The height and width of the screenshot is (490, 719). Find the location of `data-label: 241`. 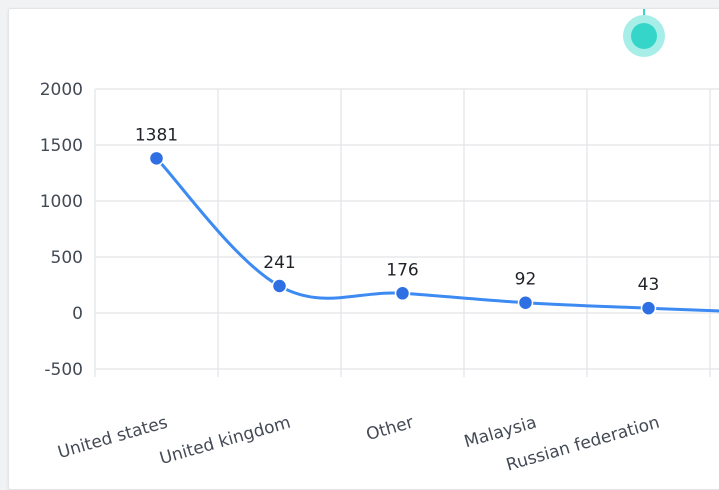

data-label: 241 is located at coordinates (279, 263).